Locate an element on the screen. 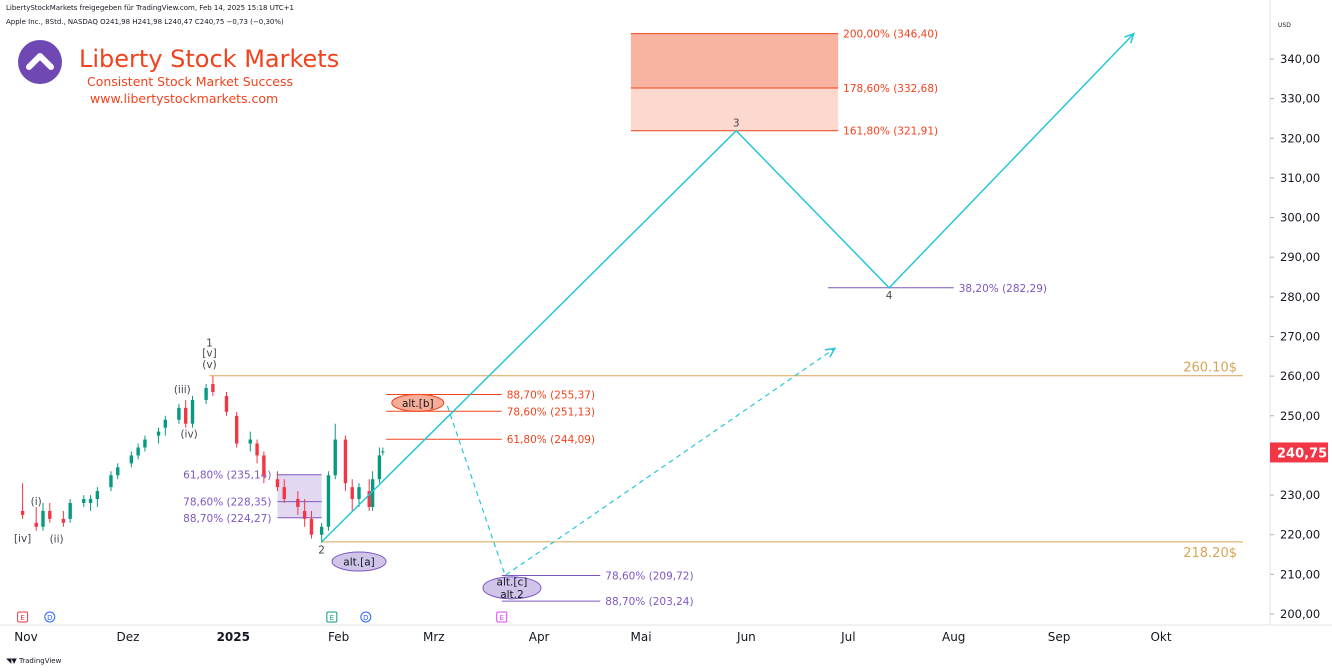 The width and height of the screenshot is (1332, 672). tradingview-label: TradingView is located at coordinates (40, 661).